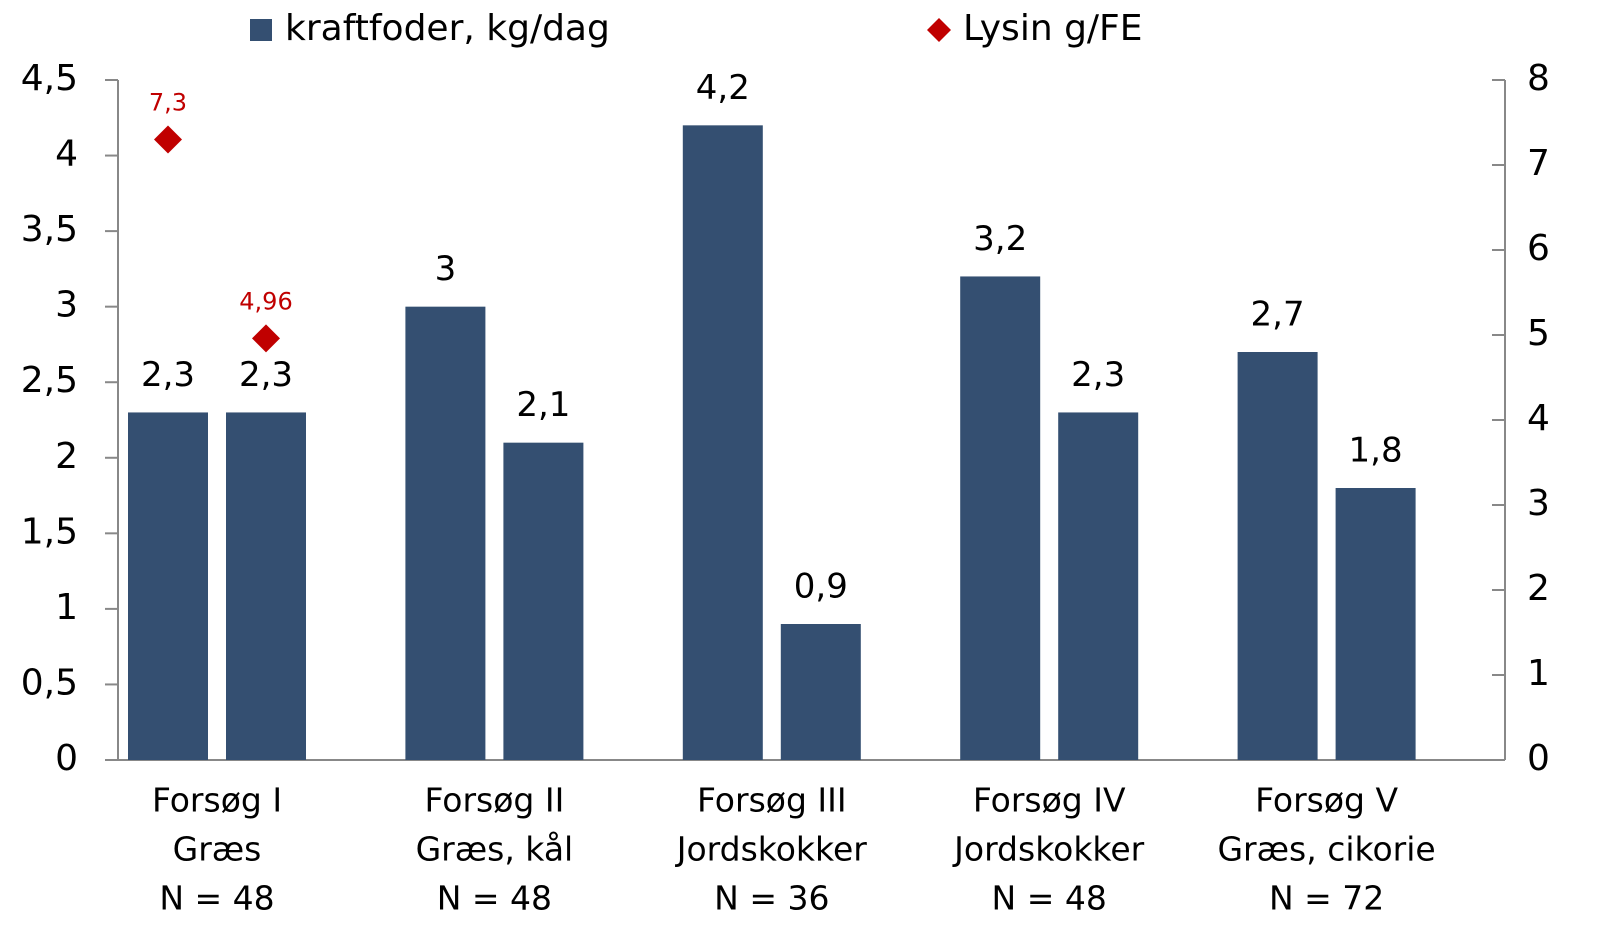 This screenshot has height=943, width=1618. What do you see at coordinates (49, 531) in the screenshot?
I see `y-tick-label: 1,5` at bounding box center [49, 531].